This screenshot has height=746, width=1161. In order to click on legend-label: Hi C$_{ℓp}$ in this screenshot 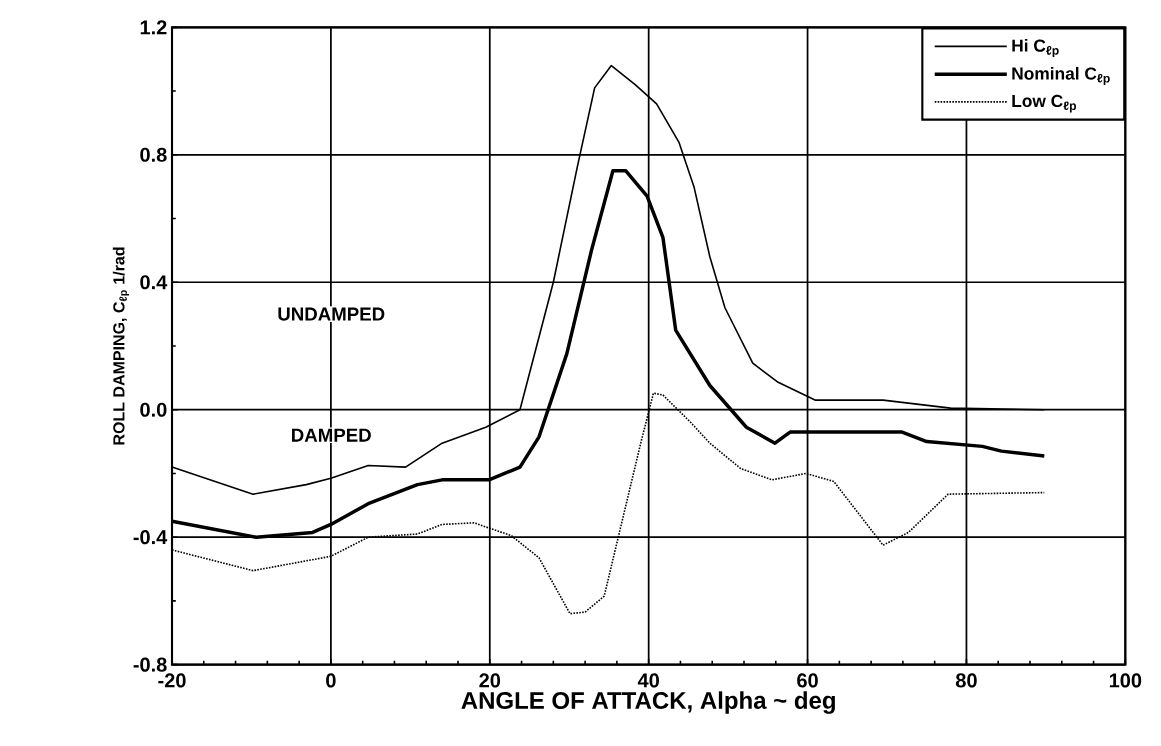, I will do `click(1035, 48)`.